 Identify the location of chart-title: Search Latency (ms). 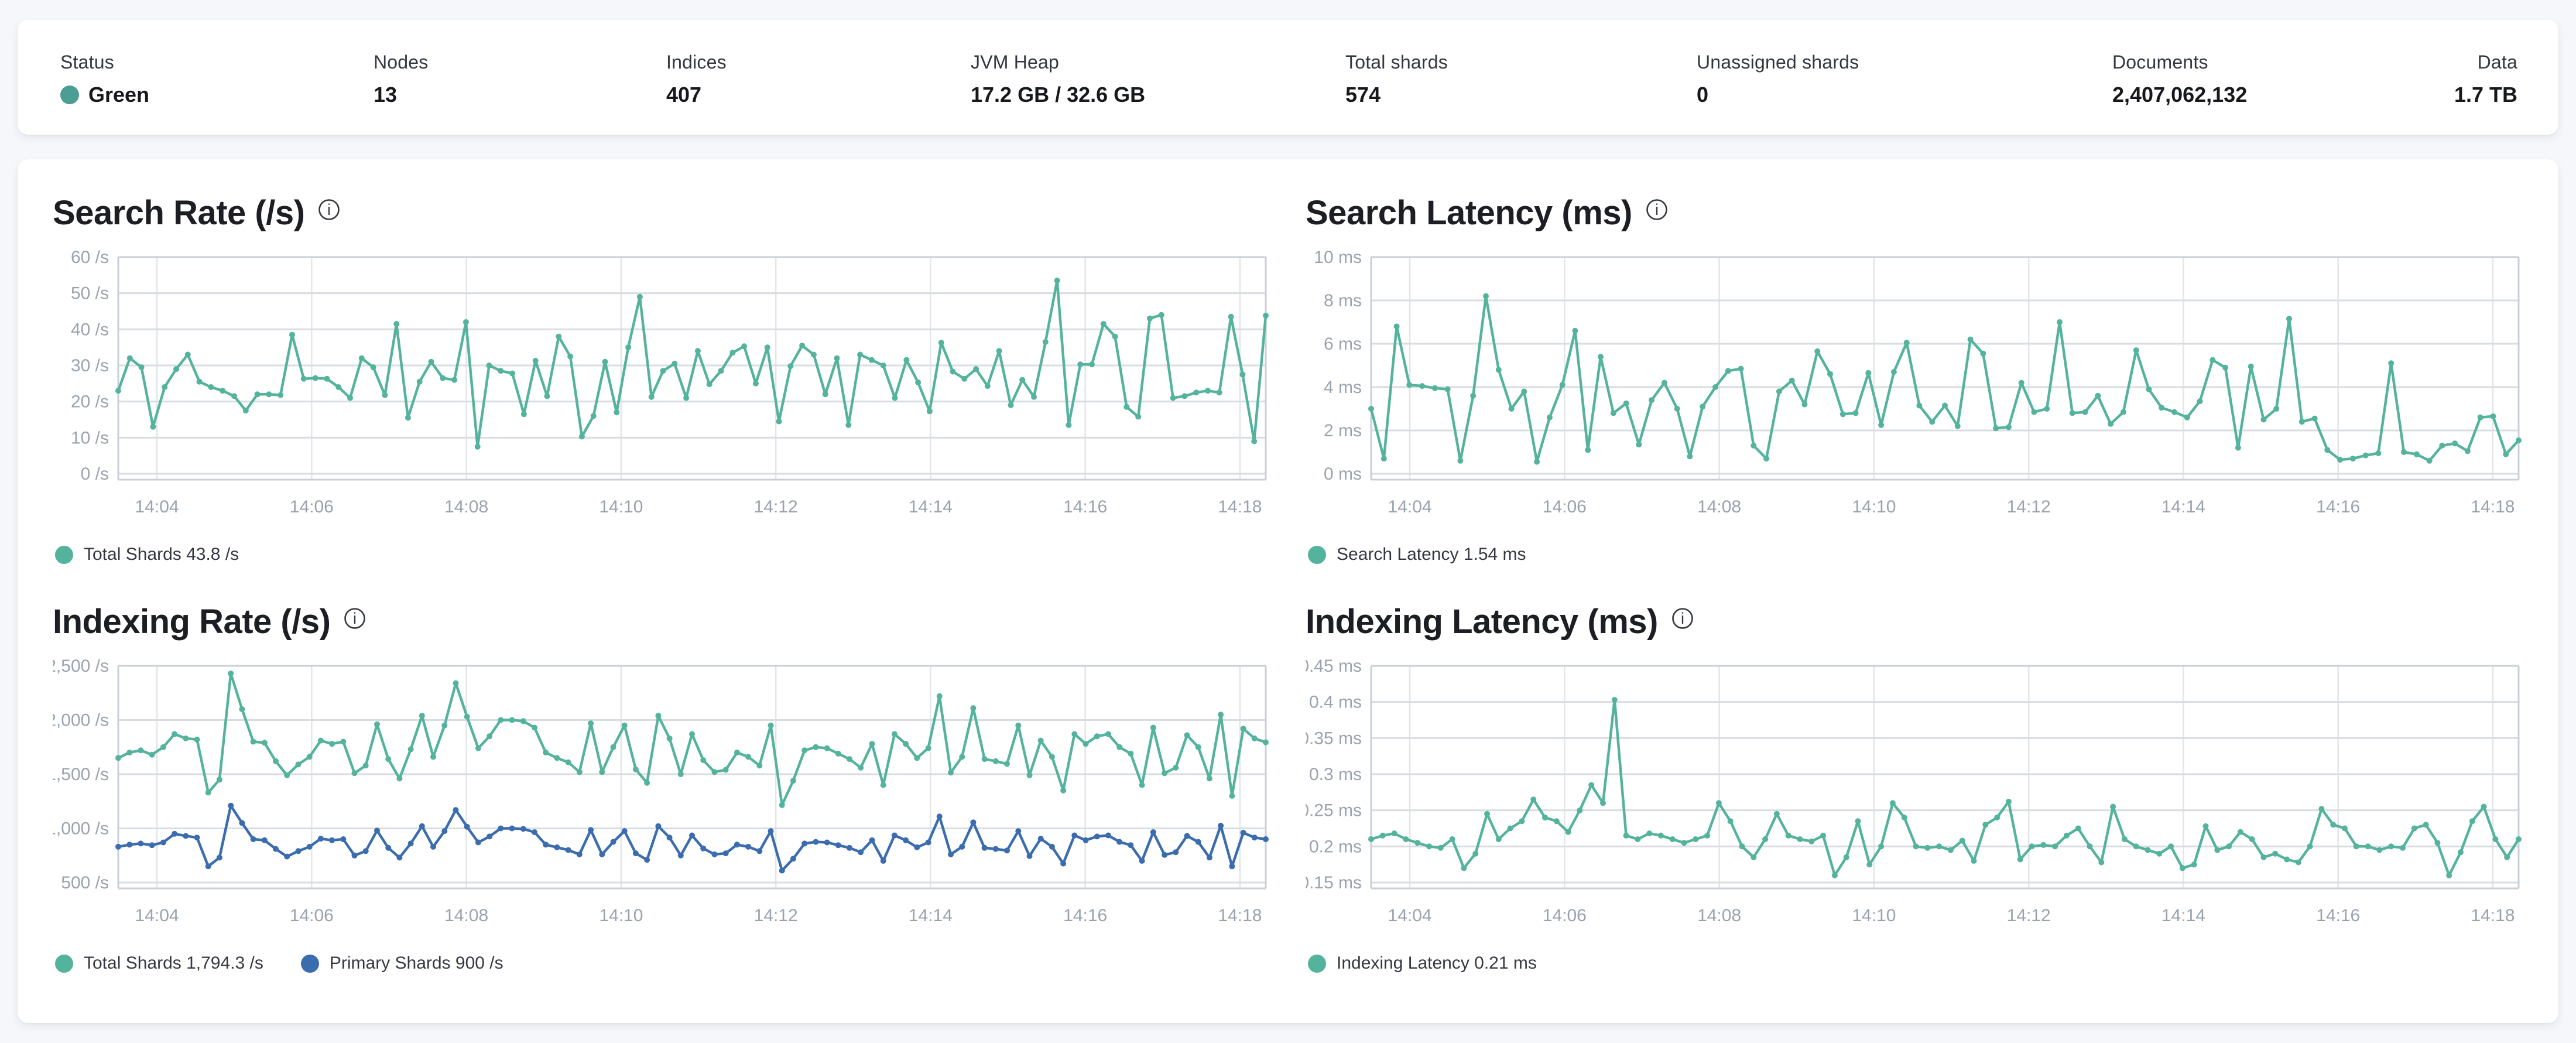
(1469, 213).